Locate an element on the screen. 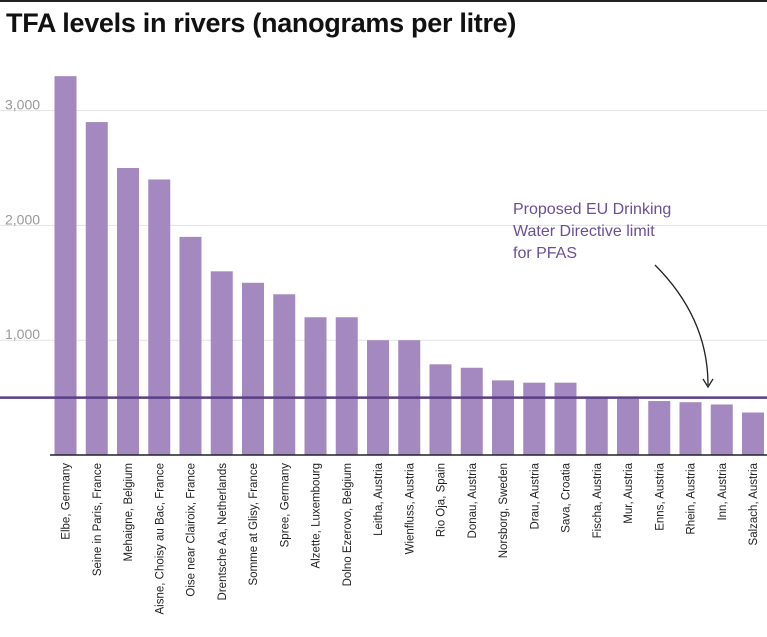  x-tick-label: Elbe, Germany is located at coordinates (67, 501).